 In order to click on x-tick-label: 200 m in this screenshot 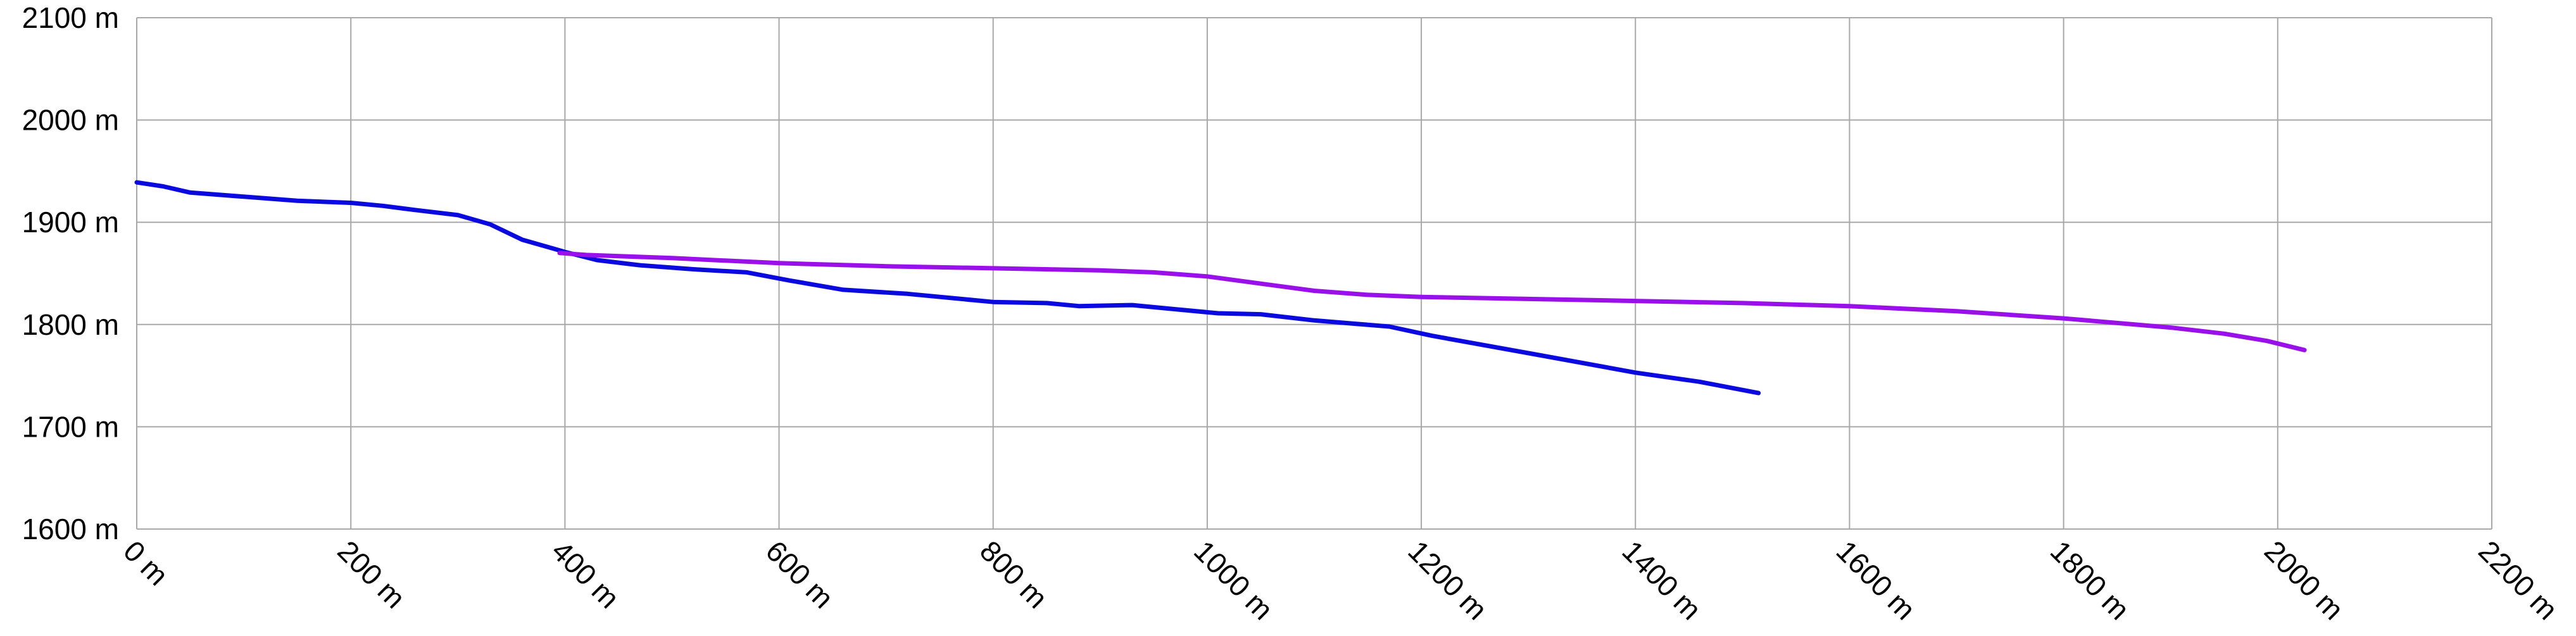, I will do `click(371, 574)`.